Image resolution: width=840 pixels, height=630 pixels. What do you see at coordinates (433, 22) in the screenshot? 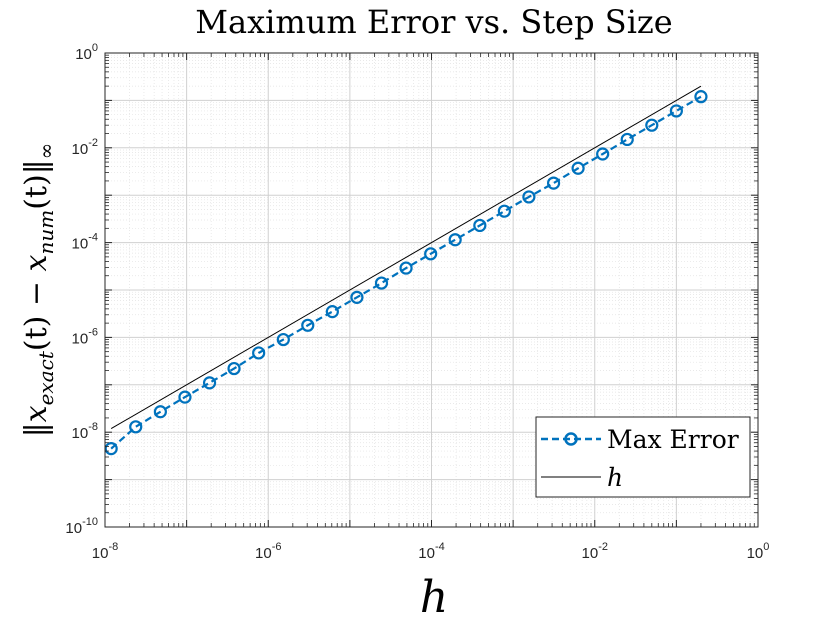
I see `chart-title: Maximum Error vs. Step Size` at bounding box center [433, 22].